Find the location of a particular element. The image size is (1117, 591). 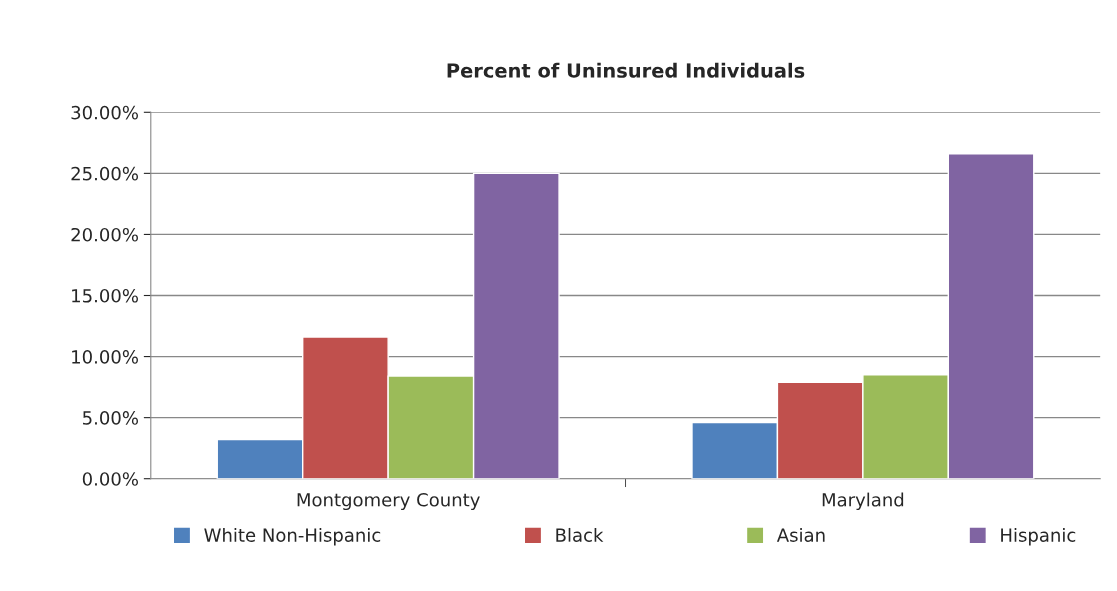

y-tick-label: 10.00% is located at coordinates (105, 357).